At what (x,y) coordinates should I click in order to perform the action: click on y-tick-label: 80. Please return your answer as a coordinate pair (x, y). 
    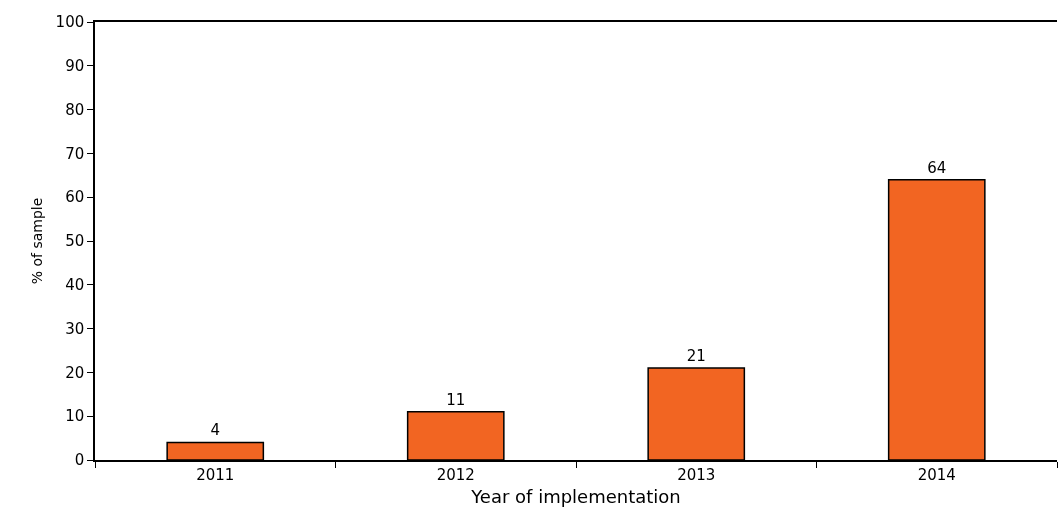
    Looking at the image, I should click on (75, 109).